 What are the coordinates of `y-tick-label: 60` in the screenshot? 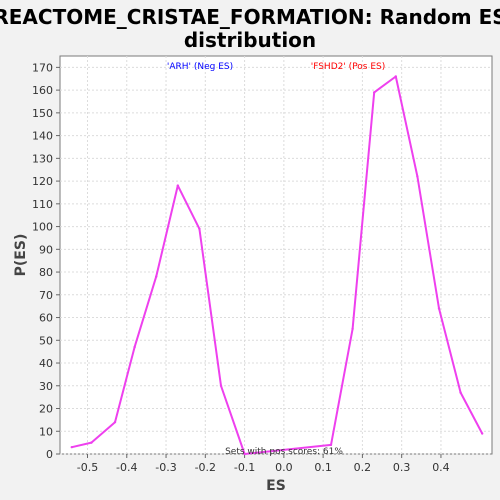 It's located at (46, 318).